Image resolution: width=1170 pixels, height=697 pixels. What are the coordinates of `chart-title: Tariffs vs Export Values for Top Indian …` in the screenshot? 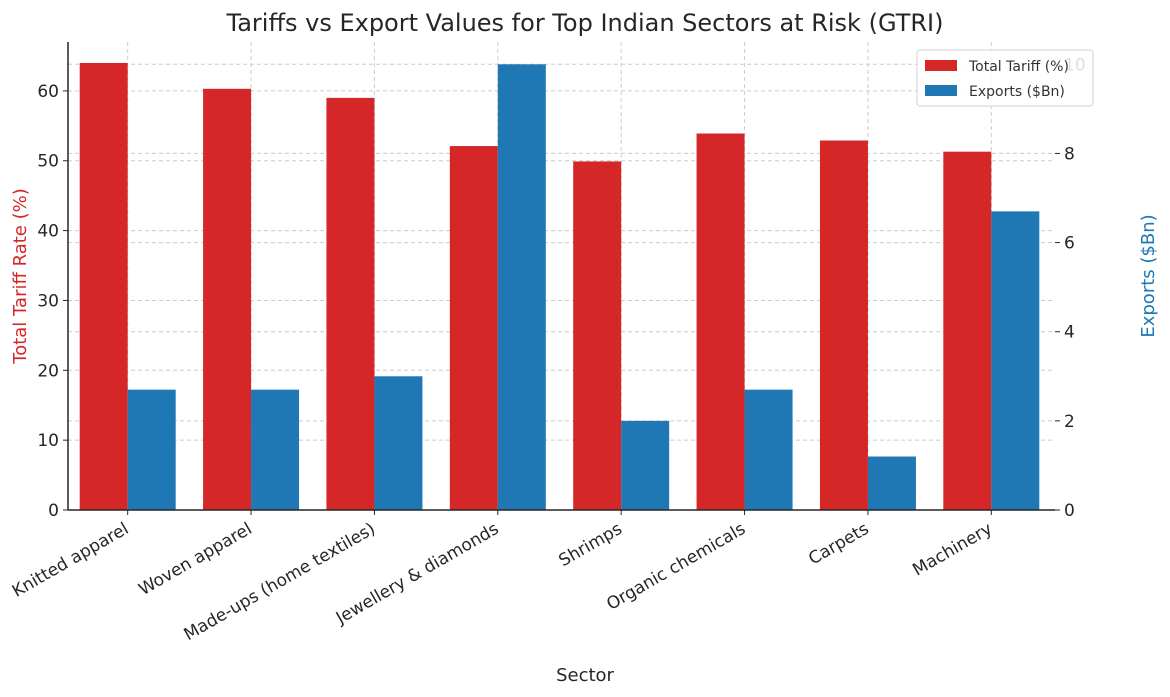 It's located at (585, 23).